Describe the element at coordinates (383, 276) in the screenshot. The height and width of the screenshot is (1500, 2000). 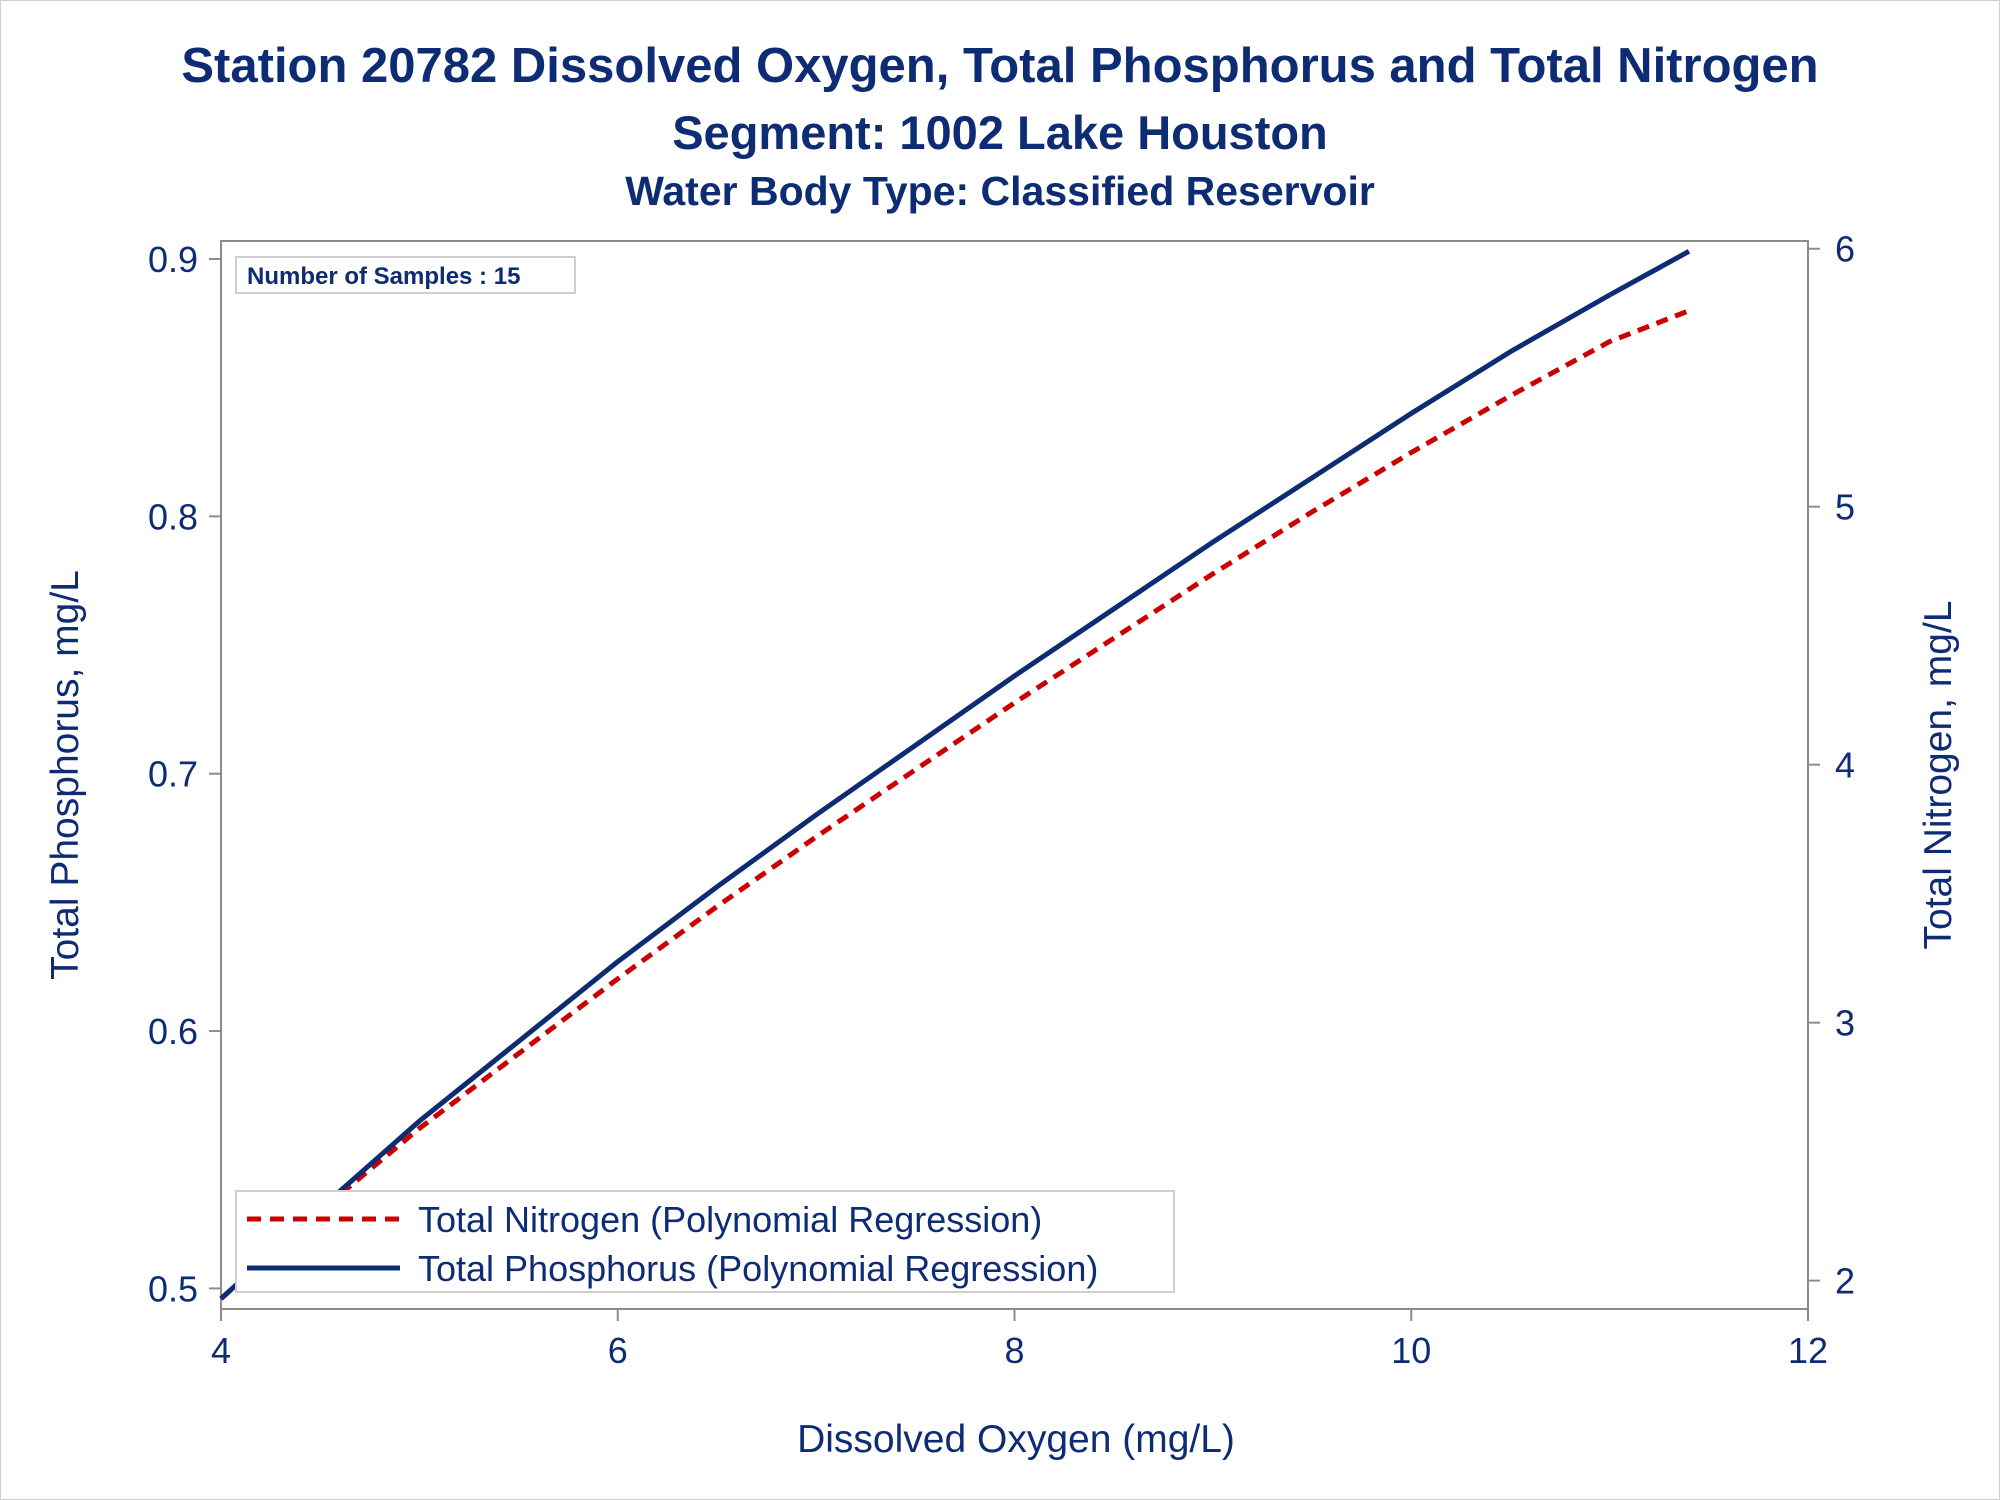
I see `sample-count-text: Number of Samples : 15` at that location.